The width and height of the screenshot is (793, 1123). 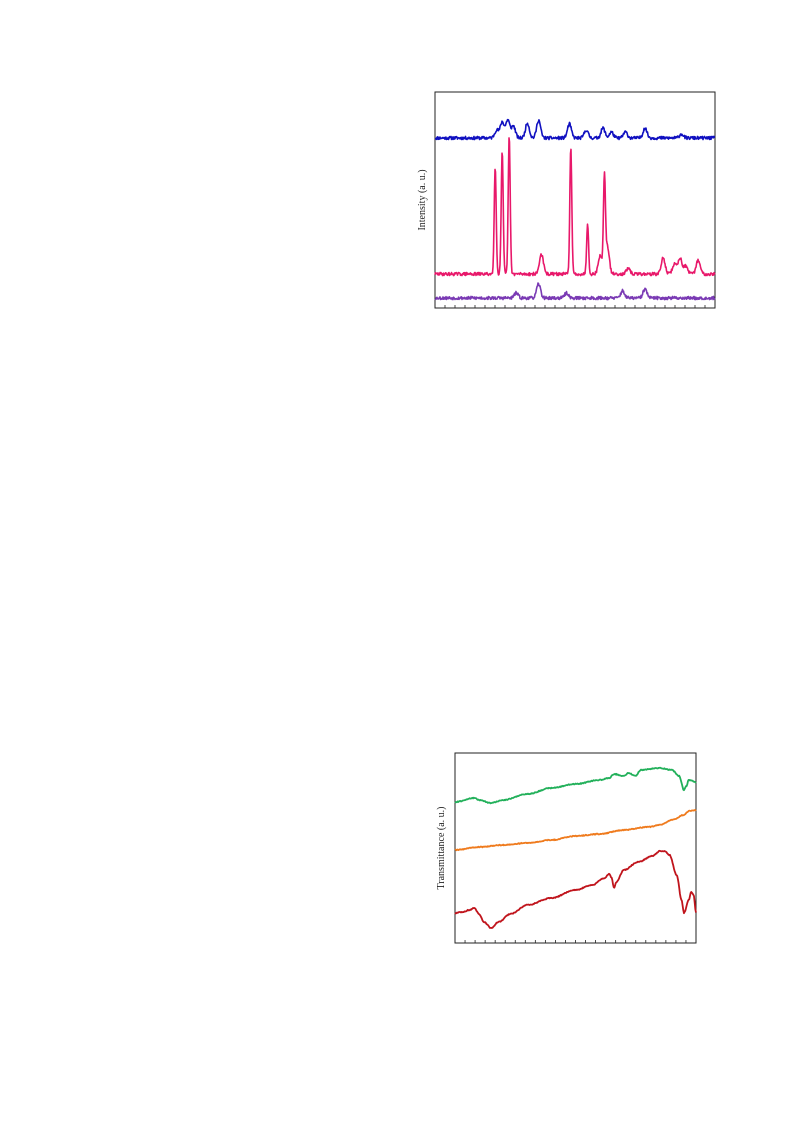 I want to click on y-axis-label: Intensity (a. u.), so click(x=422, y=199).